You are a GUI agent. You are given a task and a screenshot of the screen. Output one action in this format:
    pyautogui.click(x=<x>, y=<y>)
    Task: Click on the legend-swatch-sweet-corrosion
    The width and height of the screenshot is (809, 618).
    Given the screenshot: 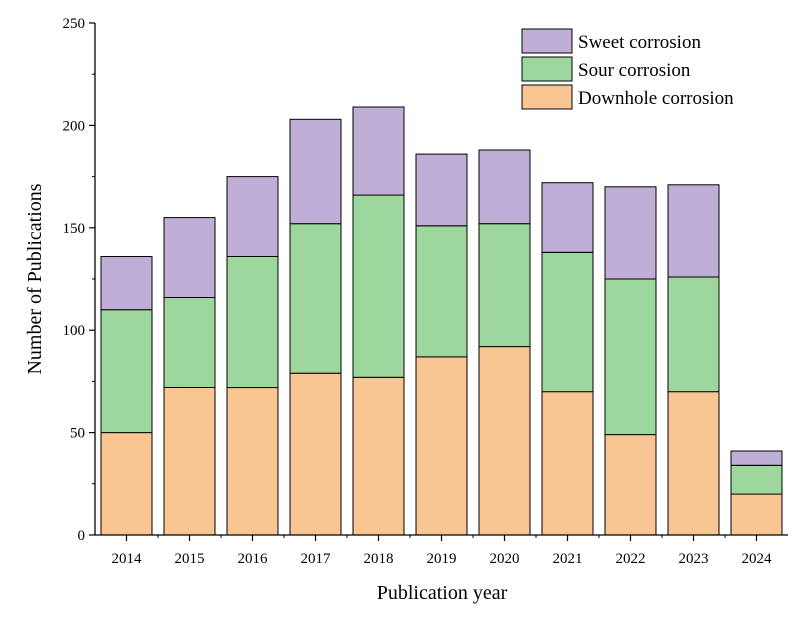 What is the action you would take?
    pyautogui.click(x=547, y=41)
    